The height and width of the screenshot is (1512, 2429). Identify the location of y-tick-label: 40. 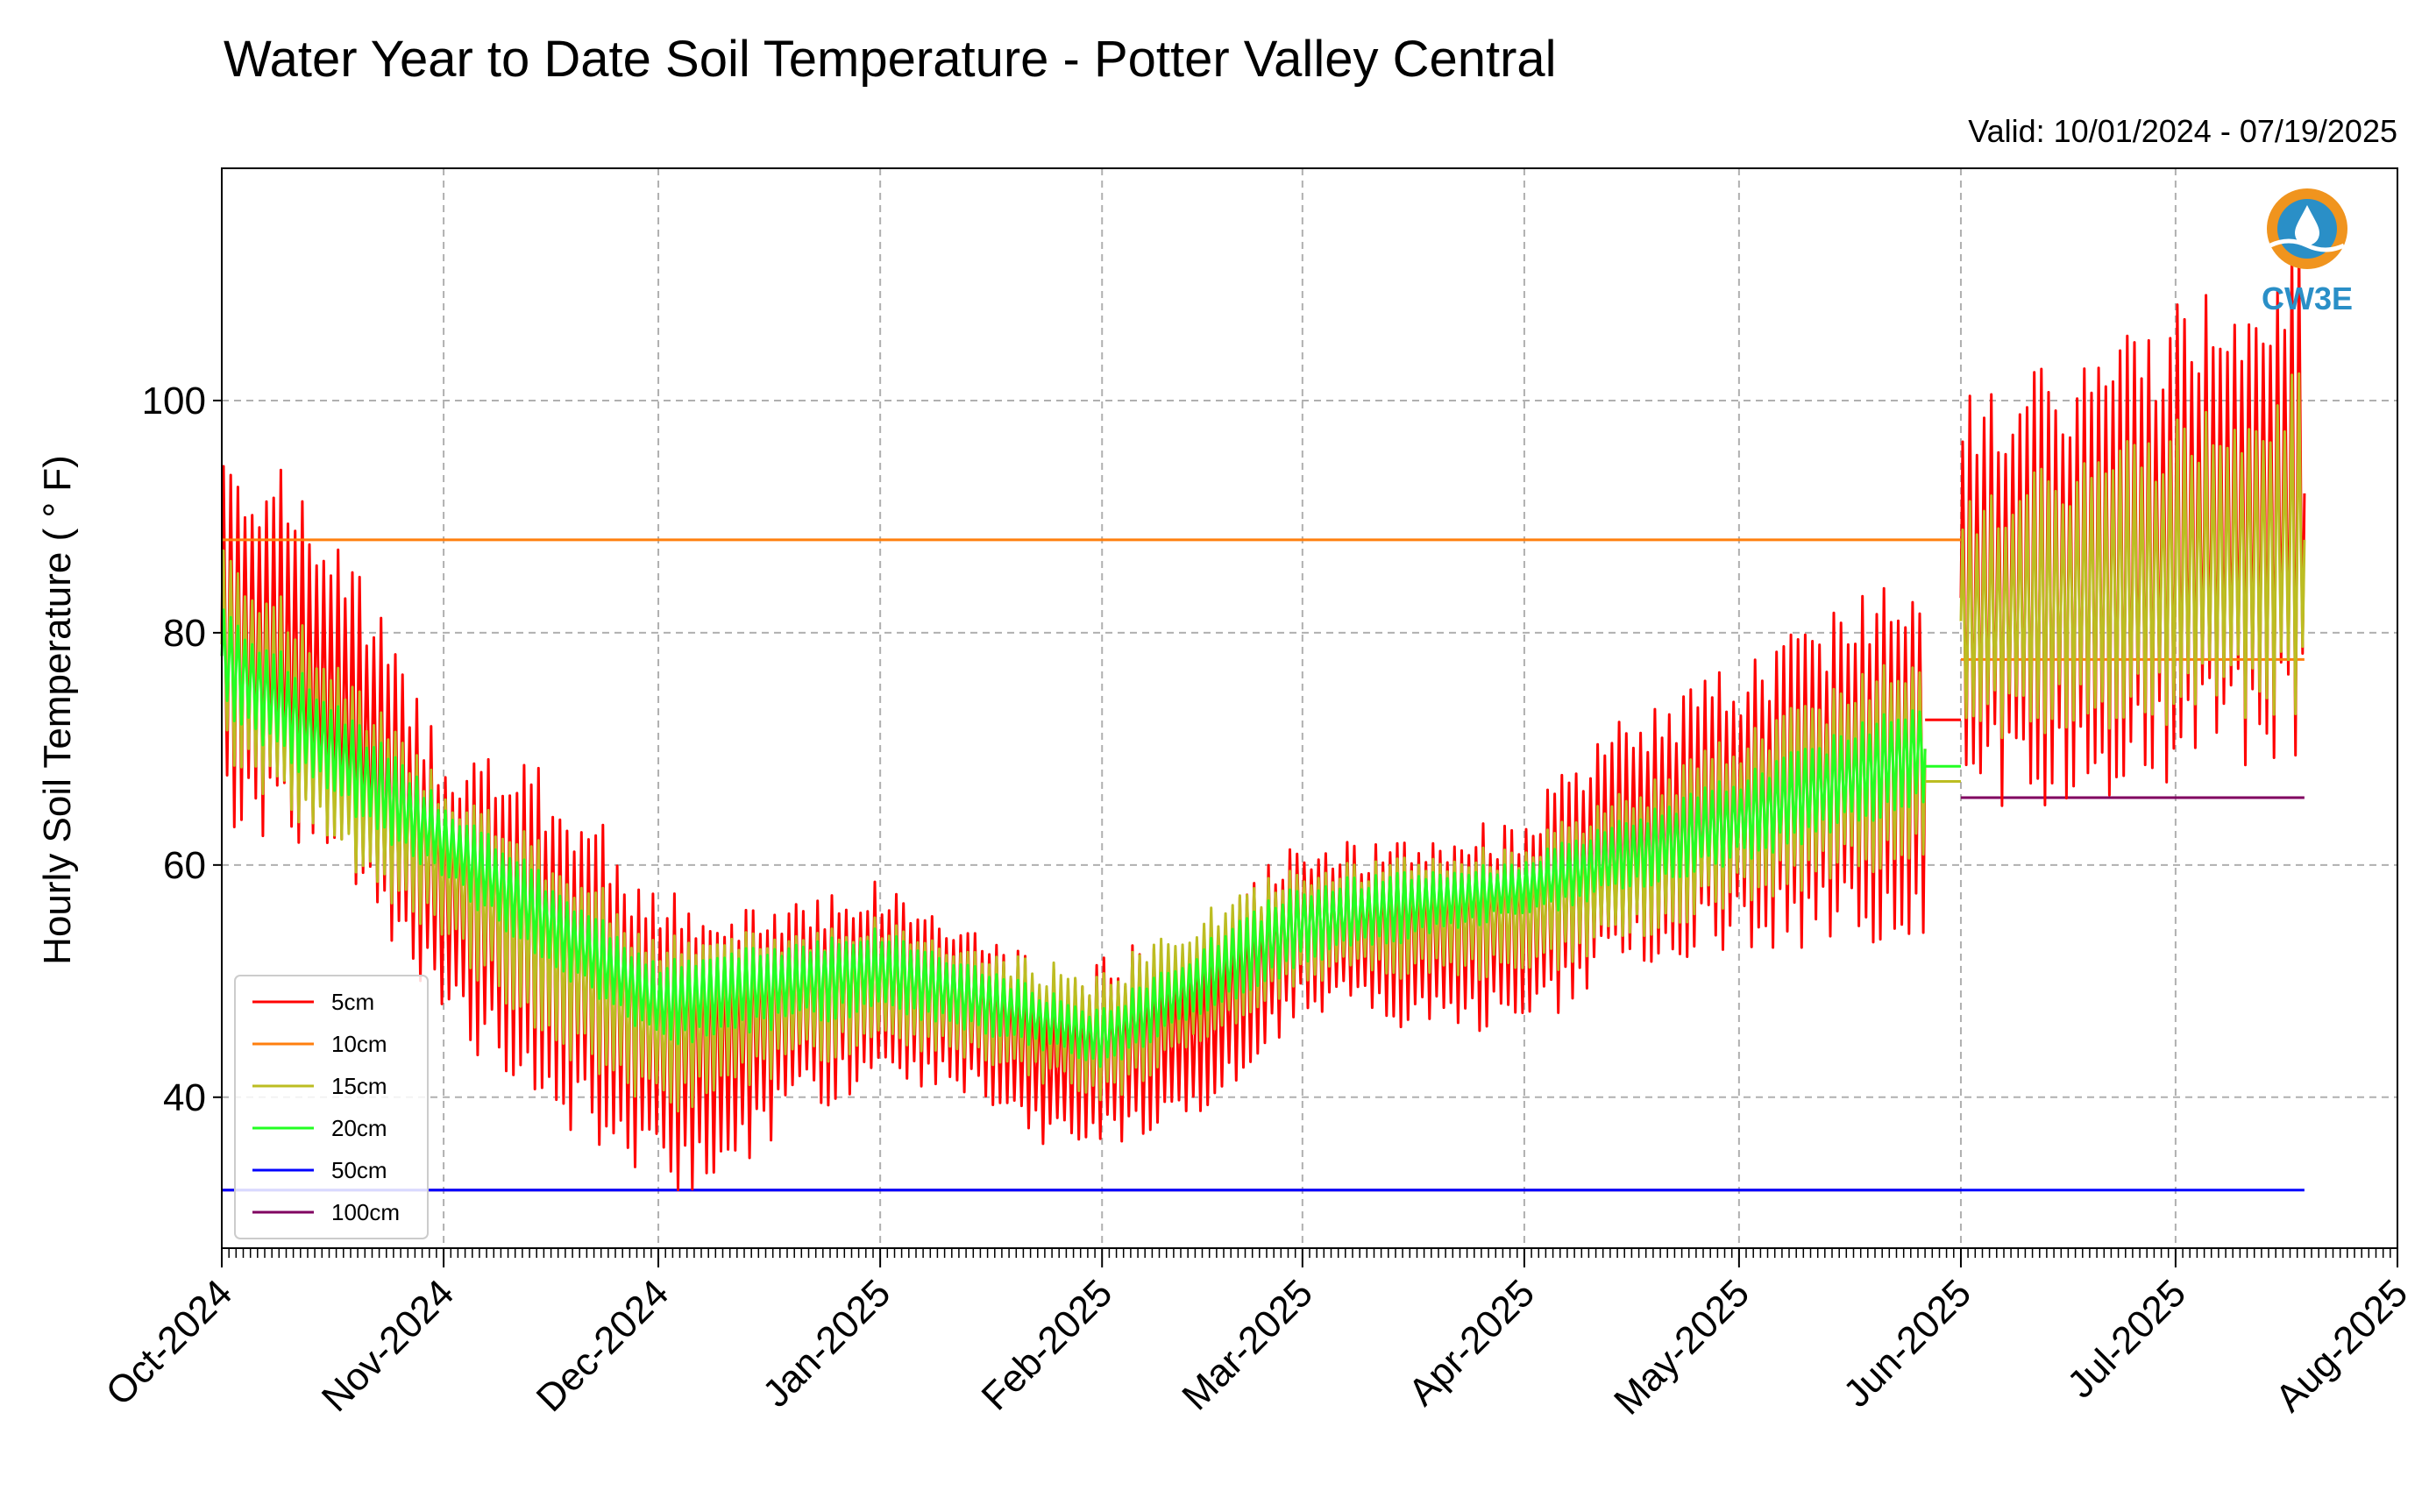
(185, 1097).